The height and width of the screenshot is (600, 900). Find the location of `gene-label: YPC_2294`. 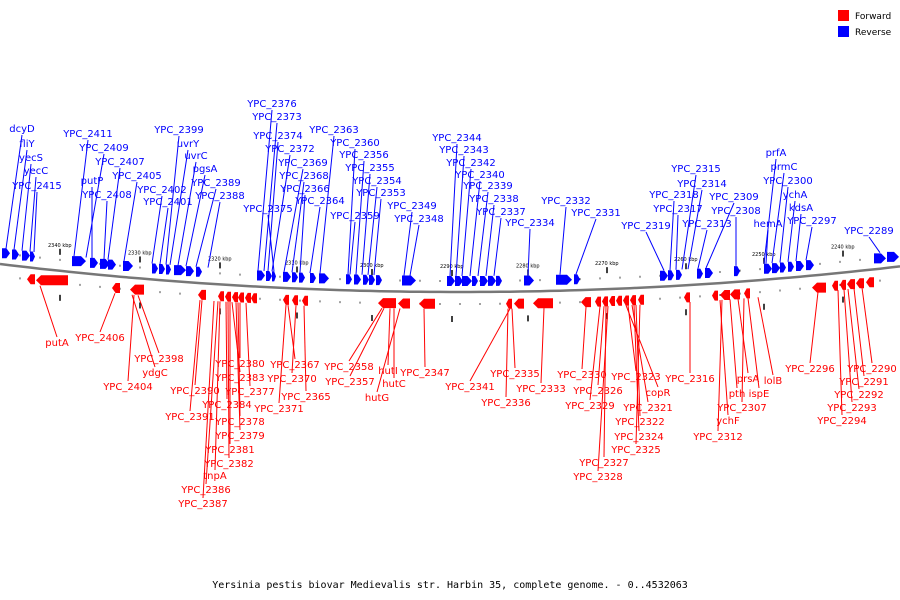

gene-label: YPC_2294 is located at coordinates (841, 421).